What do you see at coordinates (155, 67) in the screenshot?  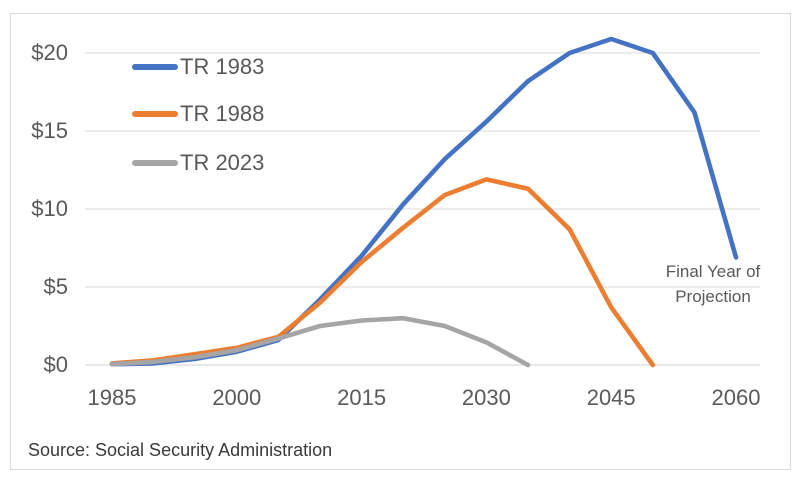 I see `legend-swatch-tr-1983` at bounding box center [155, 67].